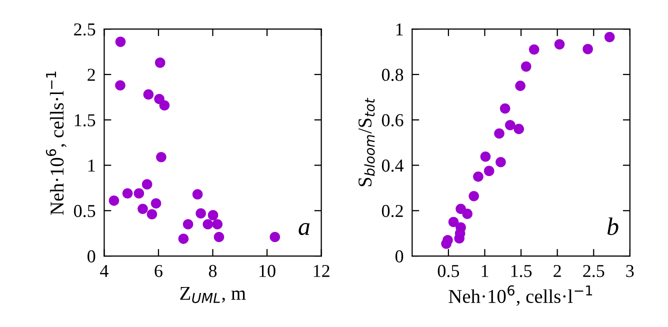  I want to click on y-axis-title: Neh·10$^{6}$, cells·l$^{−1}$, so click(56, 143).